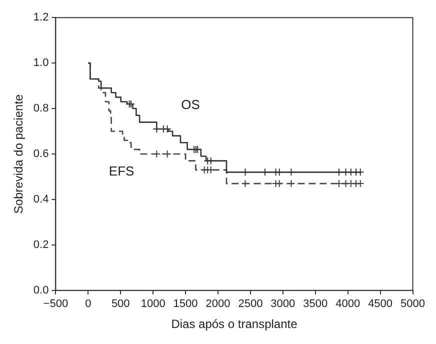 The height and width of the screenshot is (344, 436). Describe the element at coordinates (413, 304) in the screenshot. I see `x-tick-label: 5000` at that location.